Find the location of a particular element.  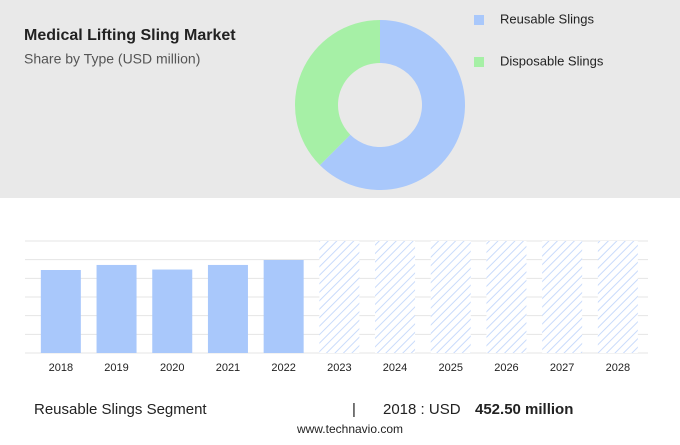

x-tick-label: 2025 is located at coordinates (451, 368).